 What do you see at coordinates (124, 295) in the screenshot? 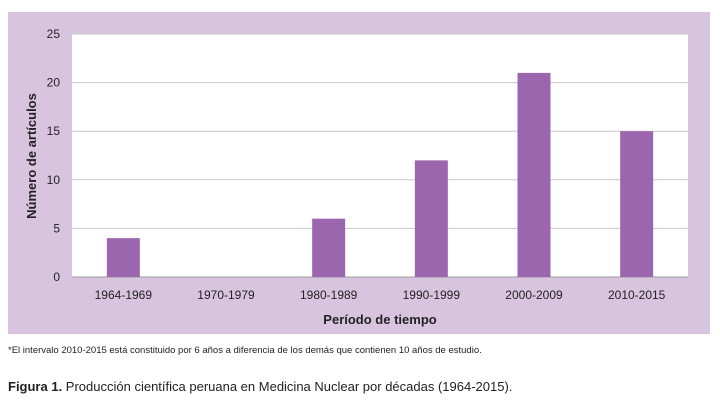
I see `x-tick-label: 1964-1969` at bounding box center [124, 295].